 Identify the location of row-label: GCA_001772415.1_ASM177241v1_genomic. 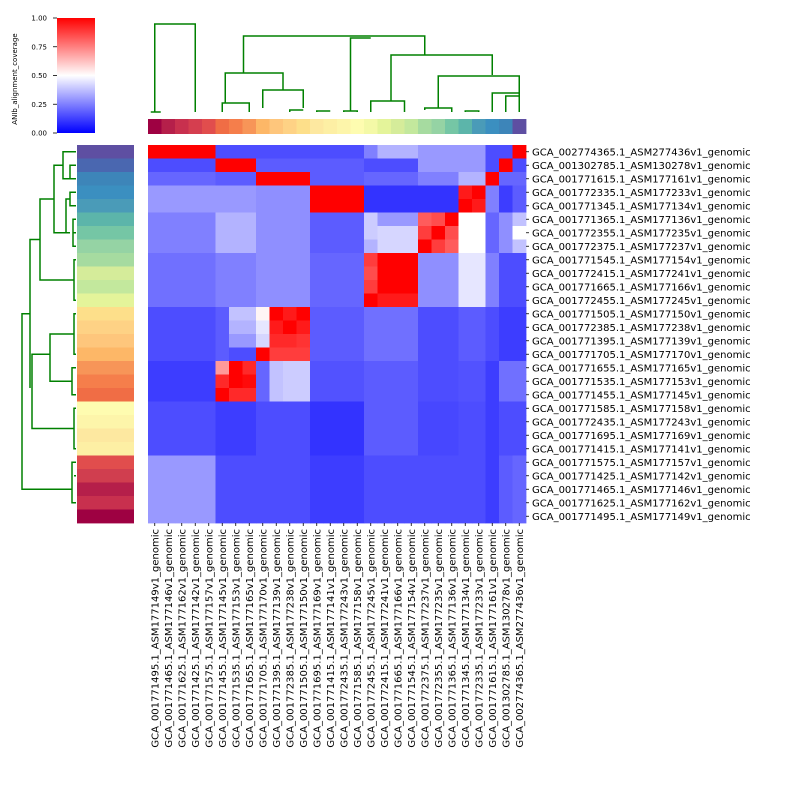
(641, 274).